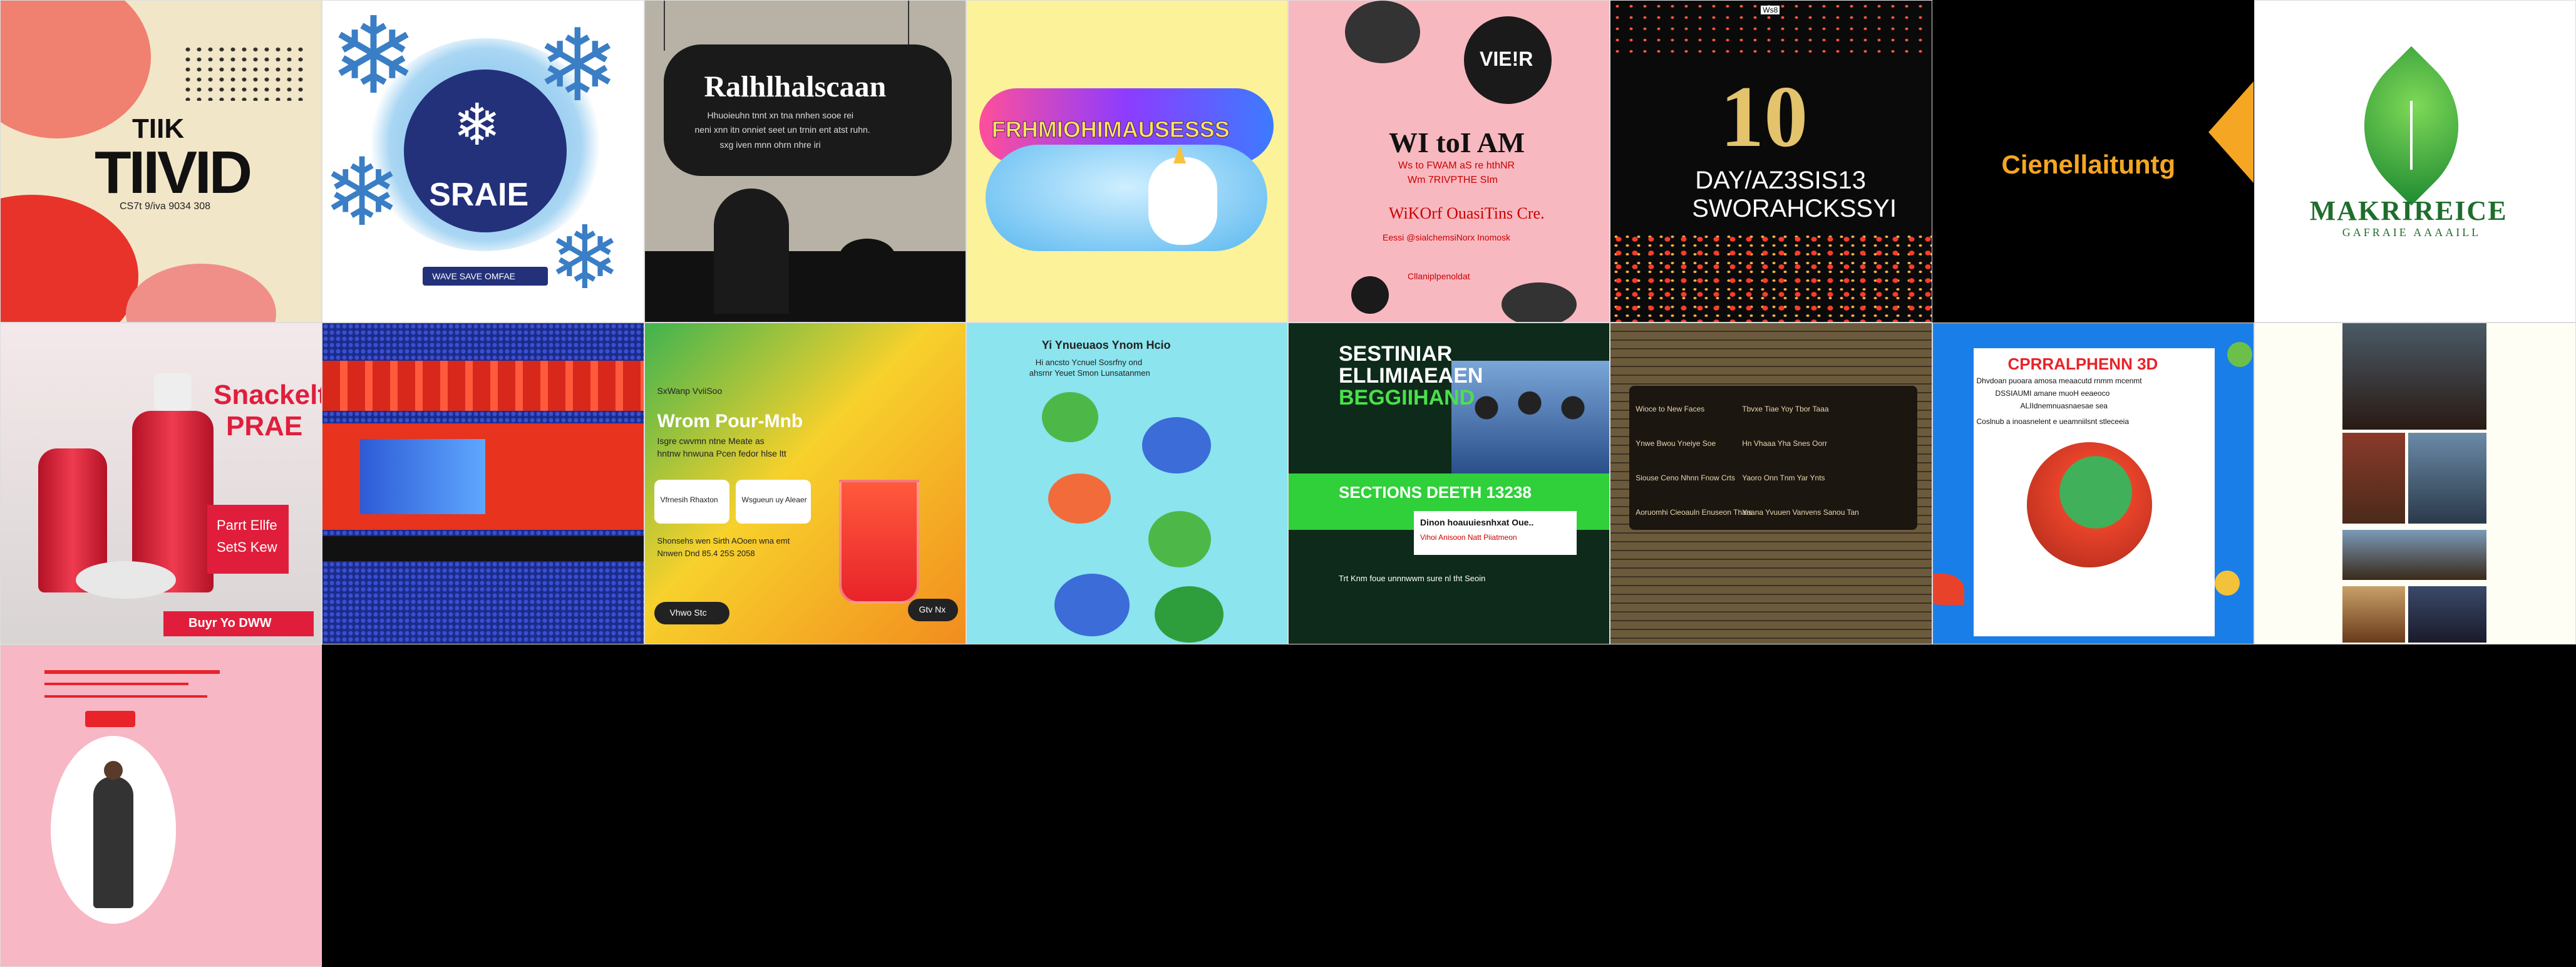  Describe the element at coordinates (1456, 165) in the screenshot. I see `event-line: Ws to FWAM aS re hthNR` at that location.